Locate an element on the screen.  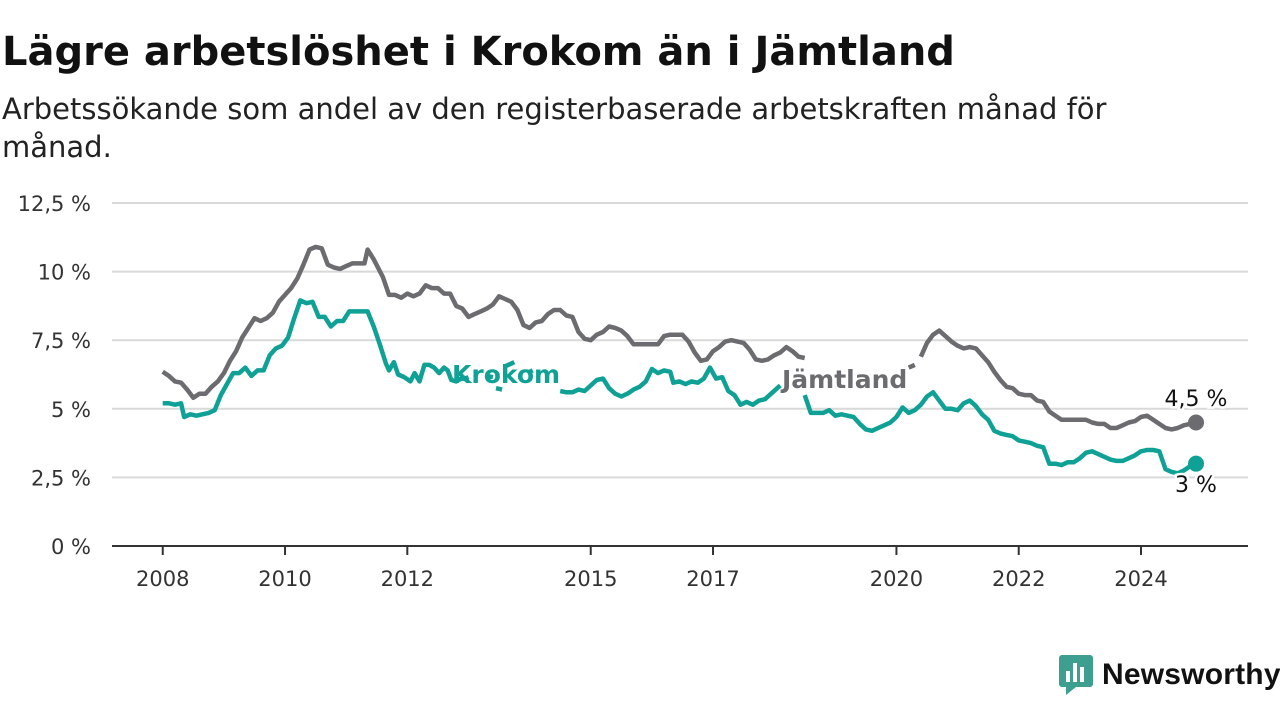
newsworthy-logo: Newsworthy is located at coordinates (1169, 675).